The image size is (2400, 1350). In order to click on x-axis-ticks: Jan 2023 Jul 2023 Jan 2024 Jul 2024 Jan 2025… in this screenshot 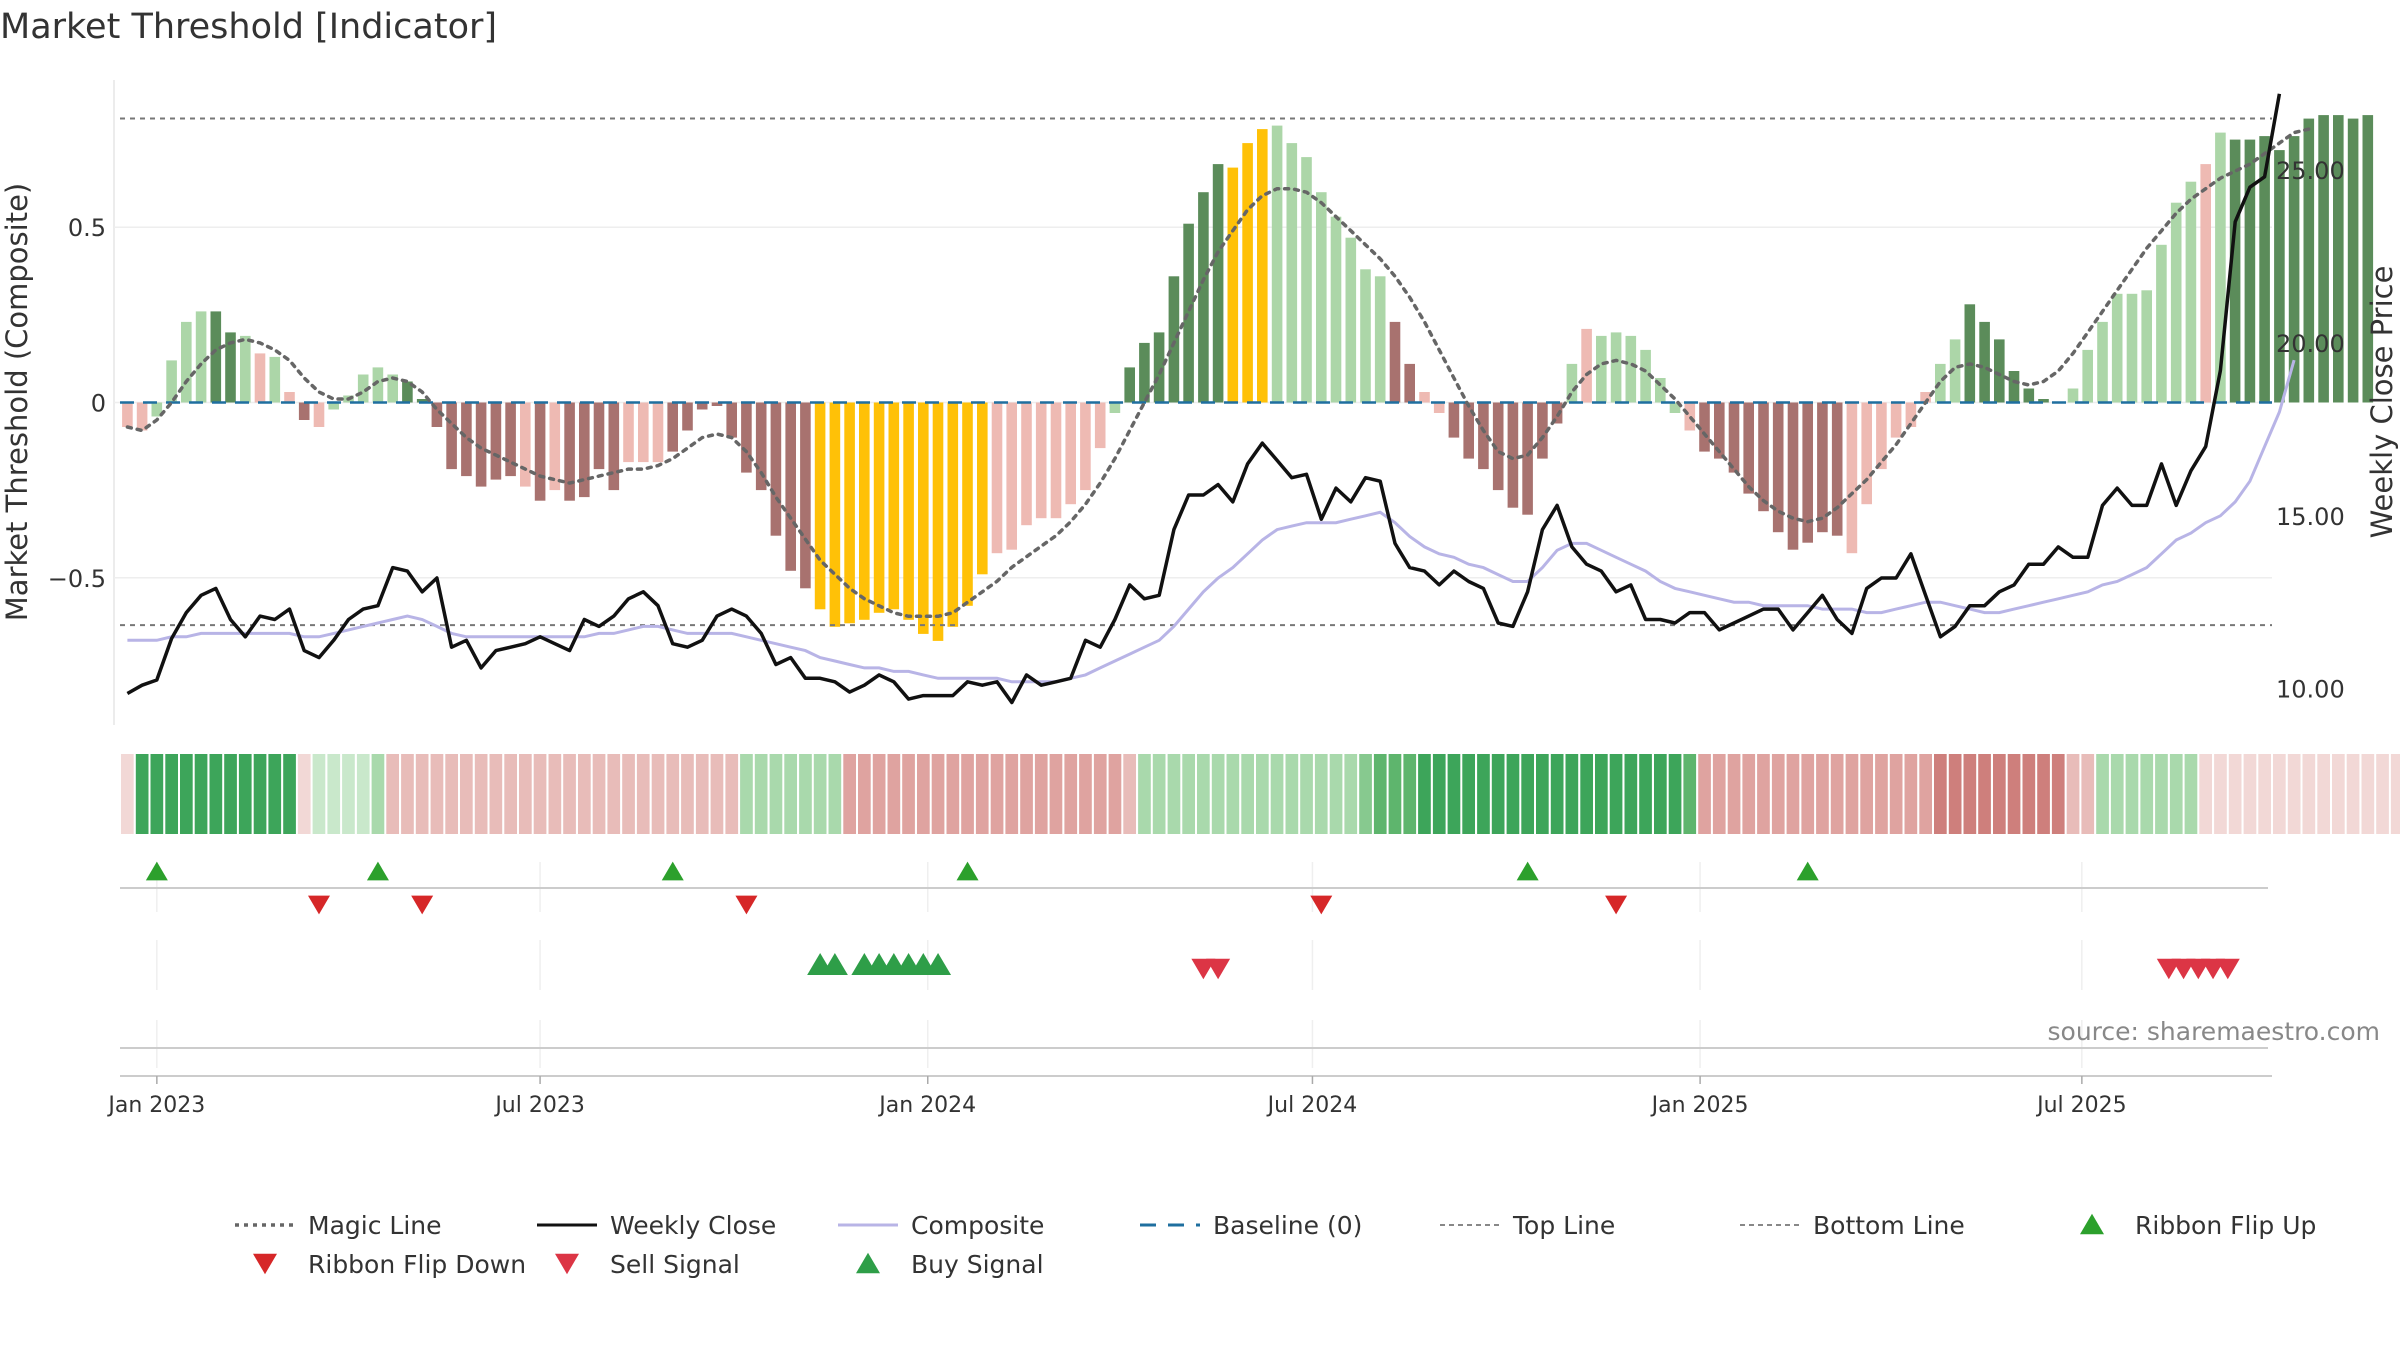, I will do `click(1116, 1097)`.